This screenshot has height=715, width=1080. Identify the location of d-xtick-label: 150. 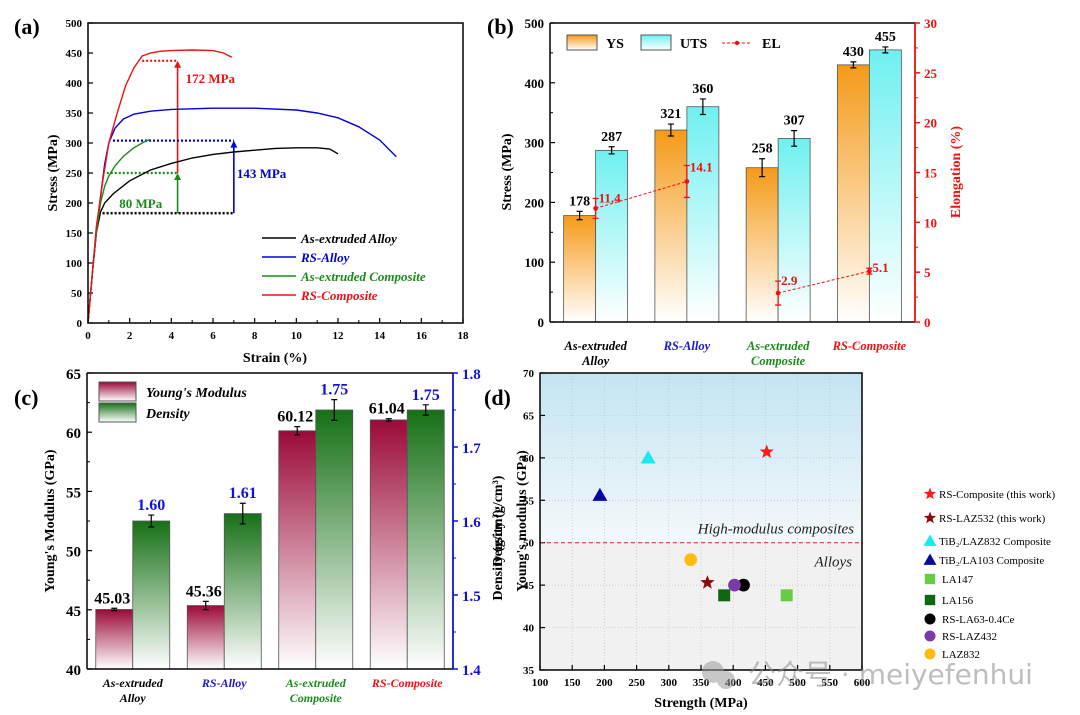
(572, 683).